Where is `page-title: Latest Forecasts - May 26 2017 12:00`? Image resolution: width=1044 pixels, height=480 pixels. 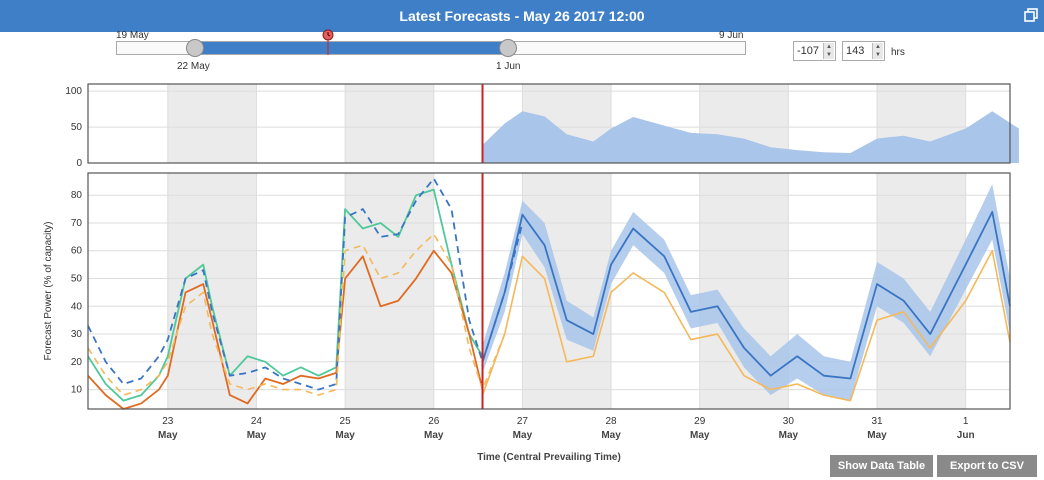
page-title: Latest Forecasts - May 26 2017 12:00 is located at coordinates (522, 16).